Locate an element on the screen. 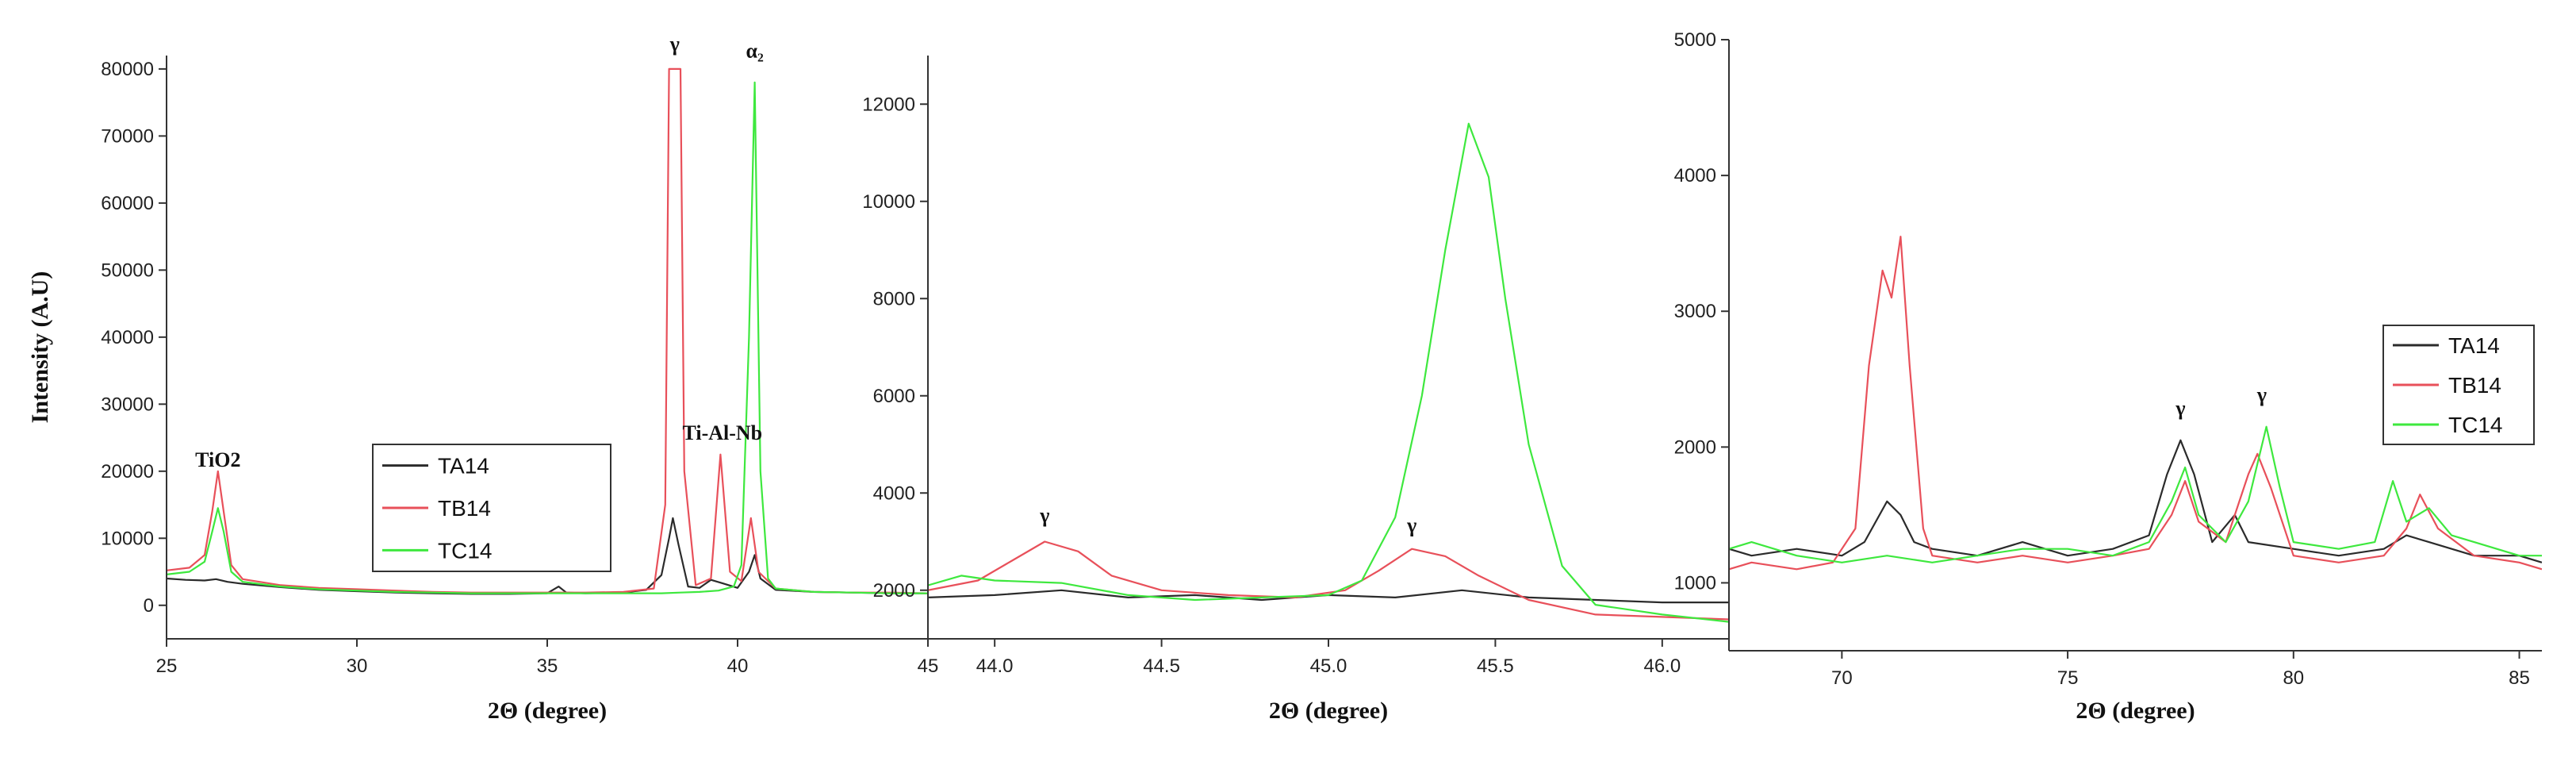 This screenshot has width=2576, height=765. x-tick-label: 45 is located at coordinates (929, 666).